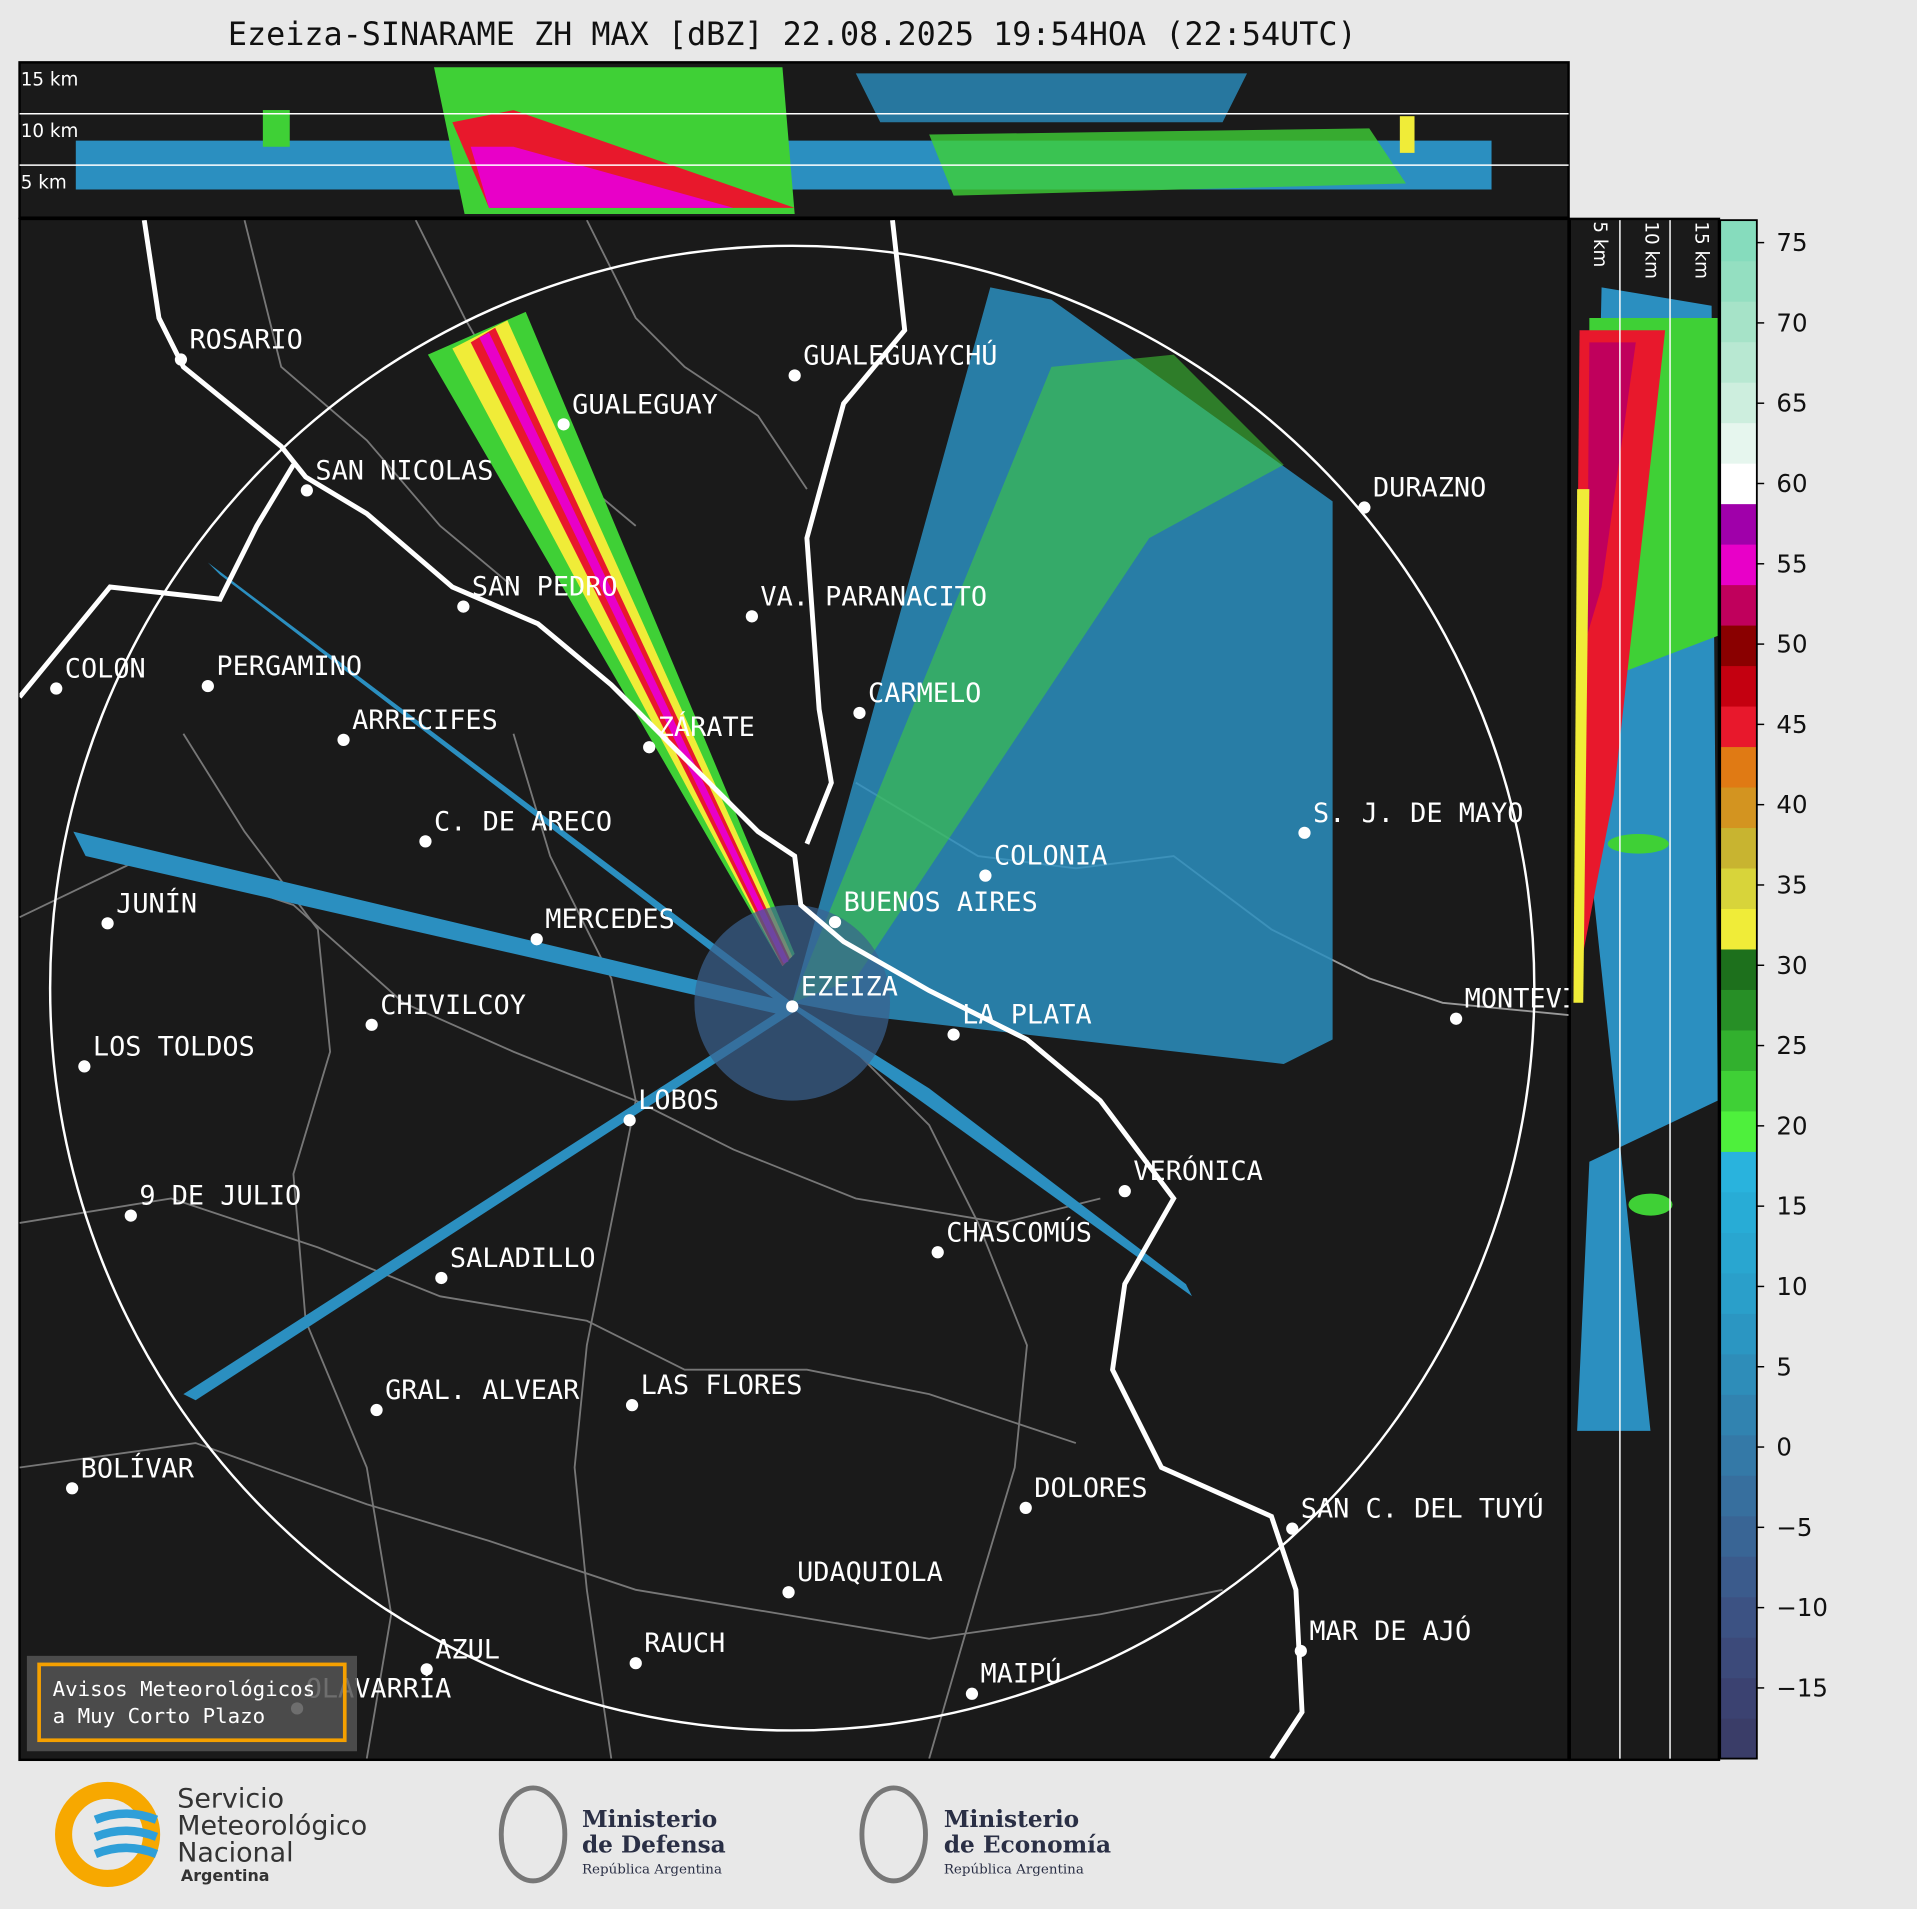  I want to click on colorbar-tick-label: 55, so click(1791, 563).